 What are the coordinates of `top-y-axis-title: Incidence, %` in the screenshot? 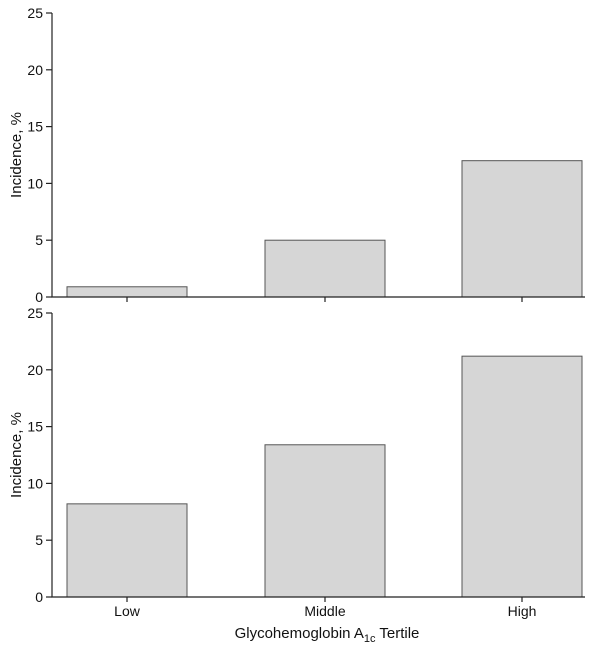 It's located at (16, 155).